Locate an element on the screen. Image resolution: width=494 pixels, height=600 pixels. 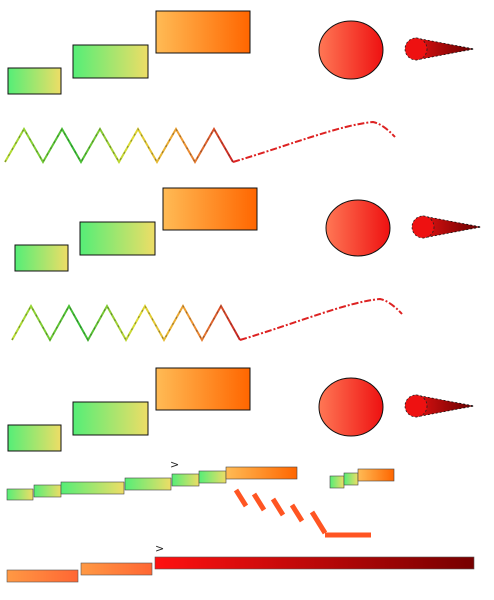
zigzag-dash-overlay is located at coordinates (126, 323).